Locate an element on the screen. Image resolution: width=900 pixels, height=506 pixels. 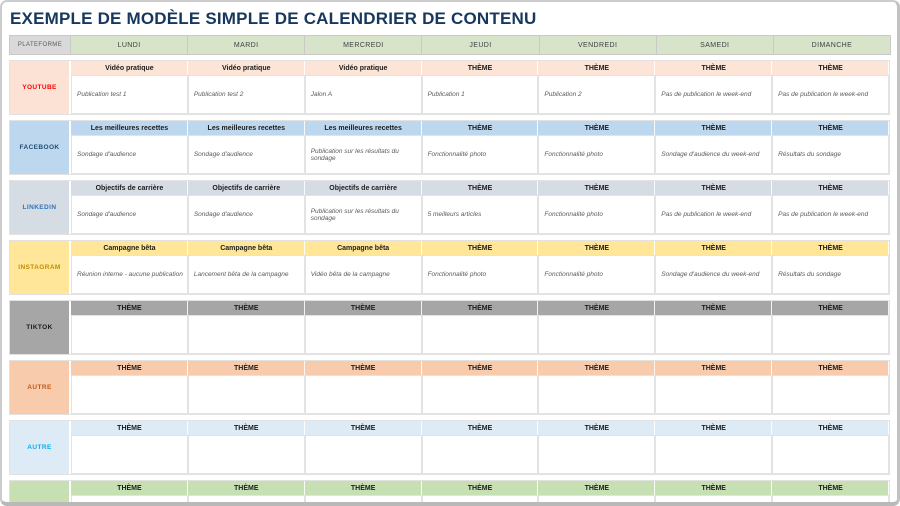
entry-cell: Vidéo bêta de la campagne is located at coordinates (363, 274).